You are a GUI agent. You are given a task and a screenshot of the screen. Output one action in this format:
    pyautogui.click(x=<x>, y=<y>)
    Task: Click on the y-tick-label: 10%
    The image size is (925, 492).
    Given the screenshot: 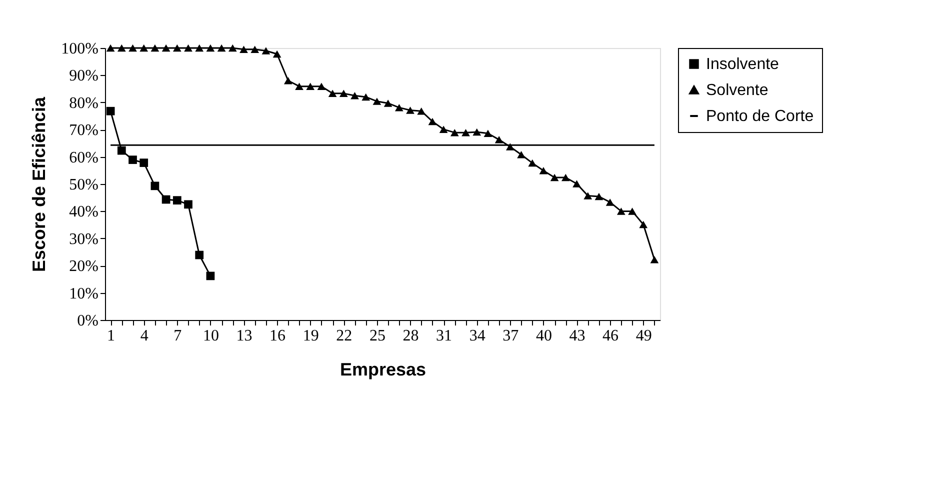 What is the action you would take?
    pyautogui.click(x=83, y=293)
    